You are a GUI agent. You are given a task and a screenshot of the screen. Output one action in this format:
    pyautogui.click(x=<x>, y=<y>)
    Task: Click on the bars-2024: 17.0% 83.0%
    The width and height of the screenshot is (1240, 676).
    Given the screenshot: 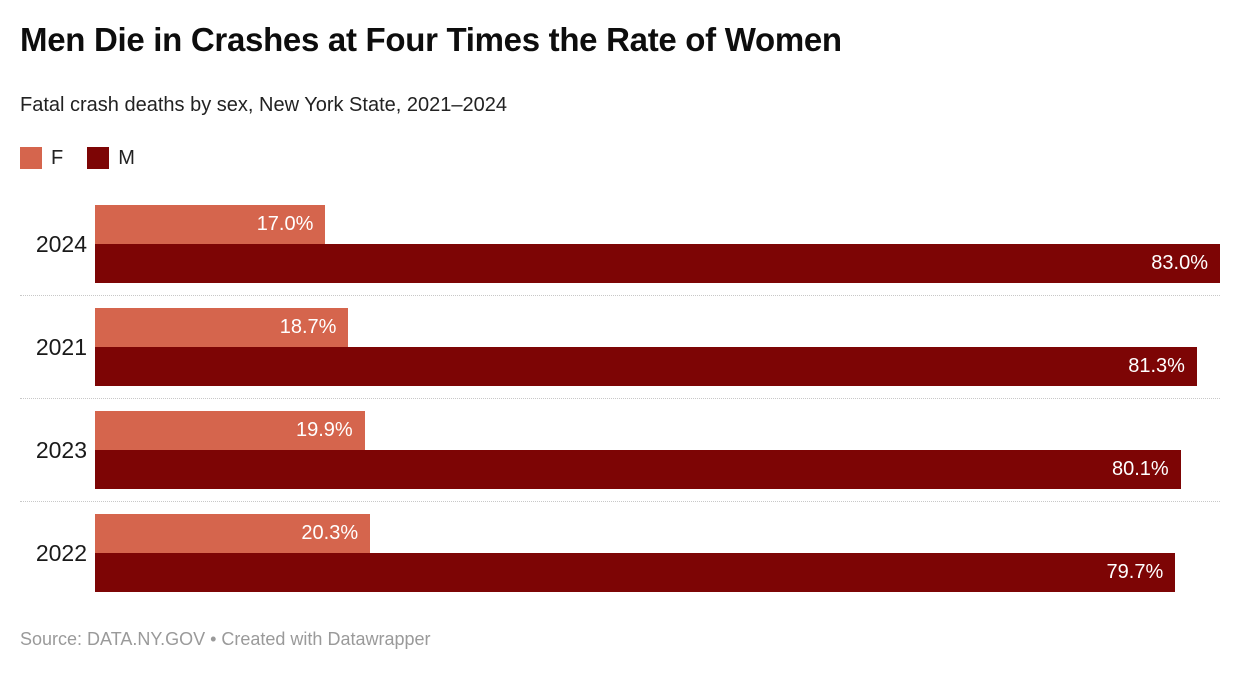 What is the action you would take?
    pyautogui.click(x=657, y=244)
    